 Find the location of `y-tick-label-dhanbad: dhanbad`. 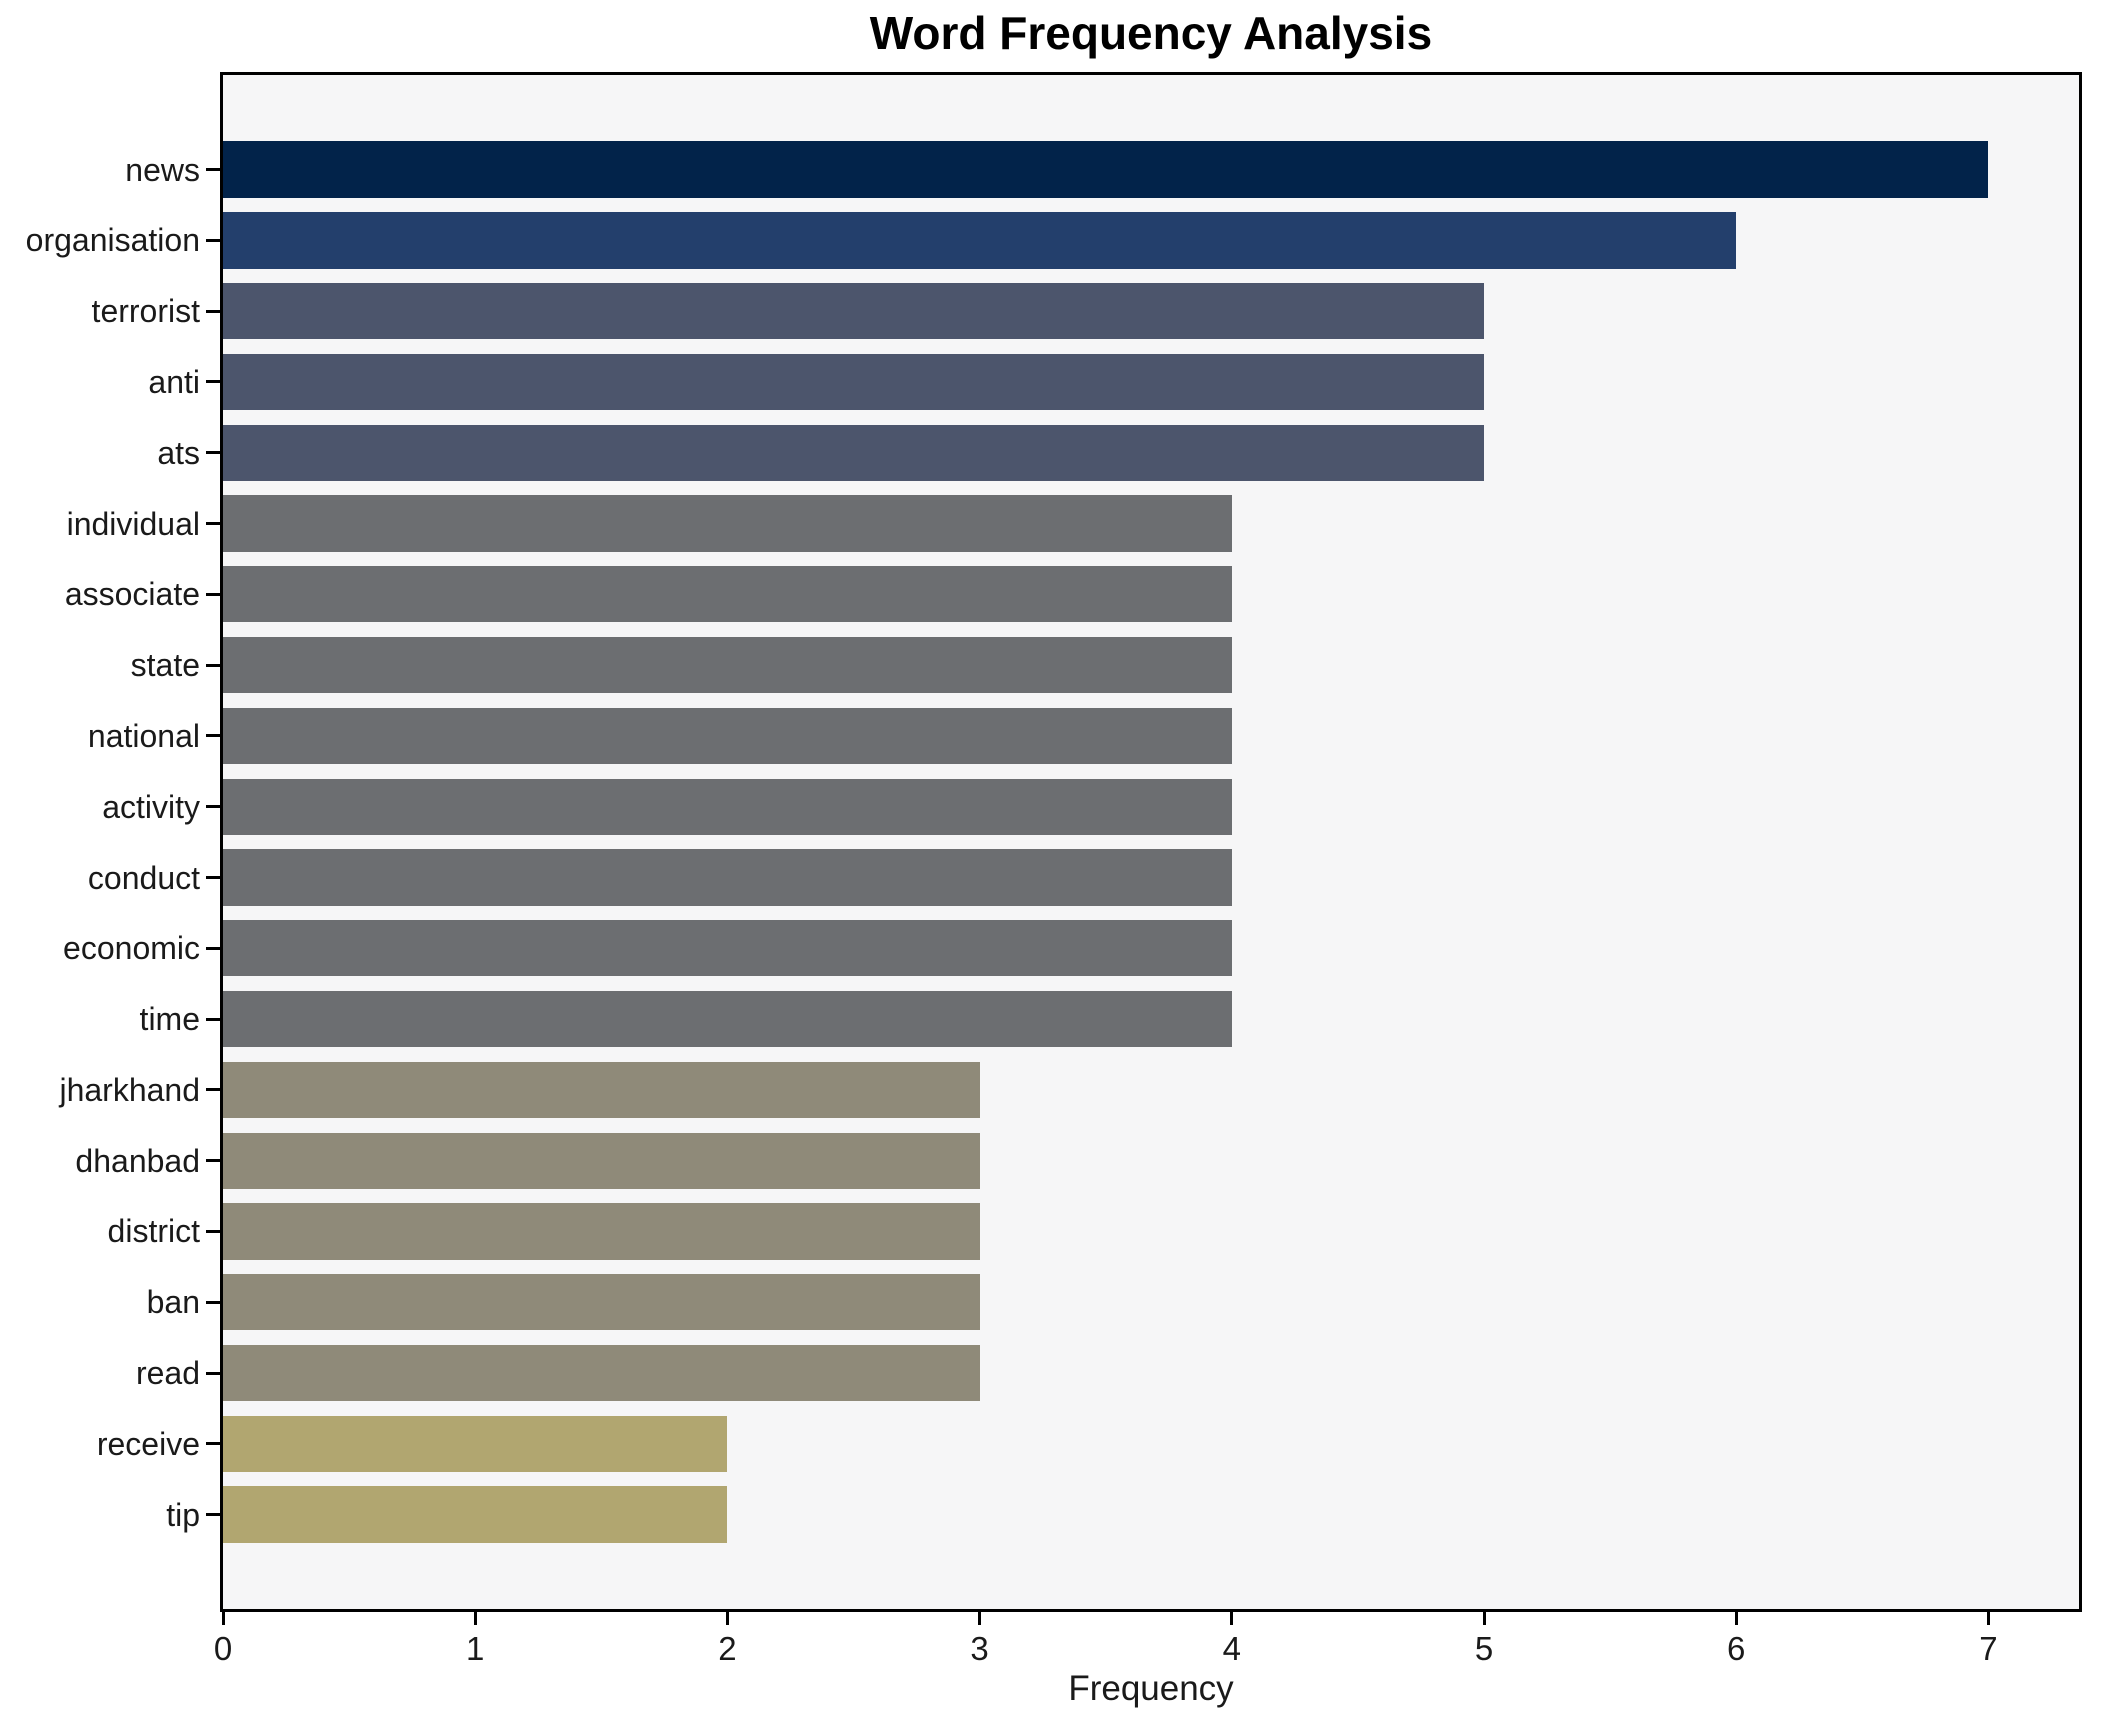

y-tick-label-dhanbad: dhanbad is located at coordinates (137, 1160).